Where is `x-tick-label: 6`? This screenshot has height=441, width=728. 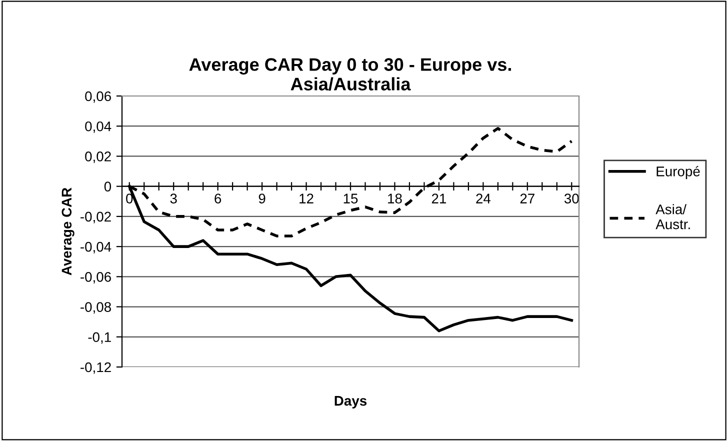
x-tick-label: 6 is located at coordinates (218, 199).